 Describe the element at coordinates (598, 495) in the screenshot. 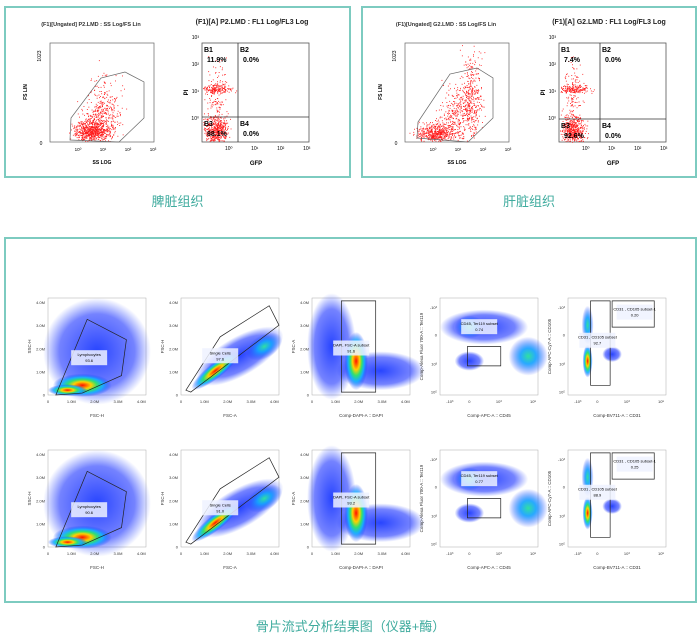

I see `gate-value: 88.9` at that location.